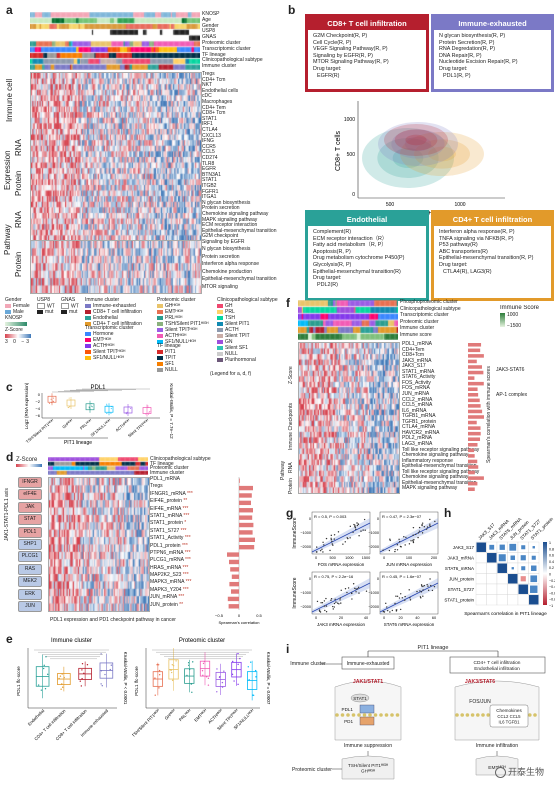 This screenshot has width=559, height=790. I want to click on group-label-expression: Expression, so click(7, 170).